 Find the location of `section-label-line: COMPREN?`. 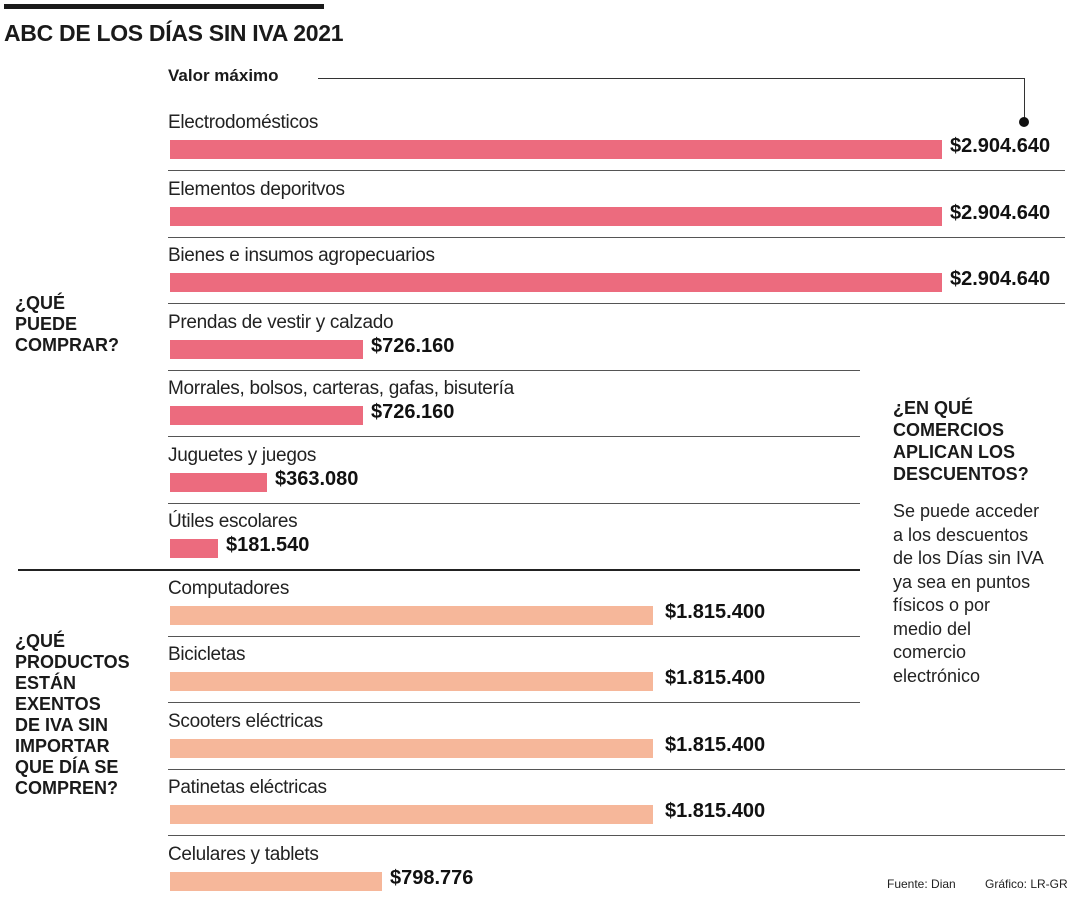

section-label-line: COMPREN? is located at coordinates (66, 788).